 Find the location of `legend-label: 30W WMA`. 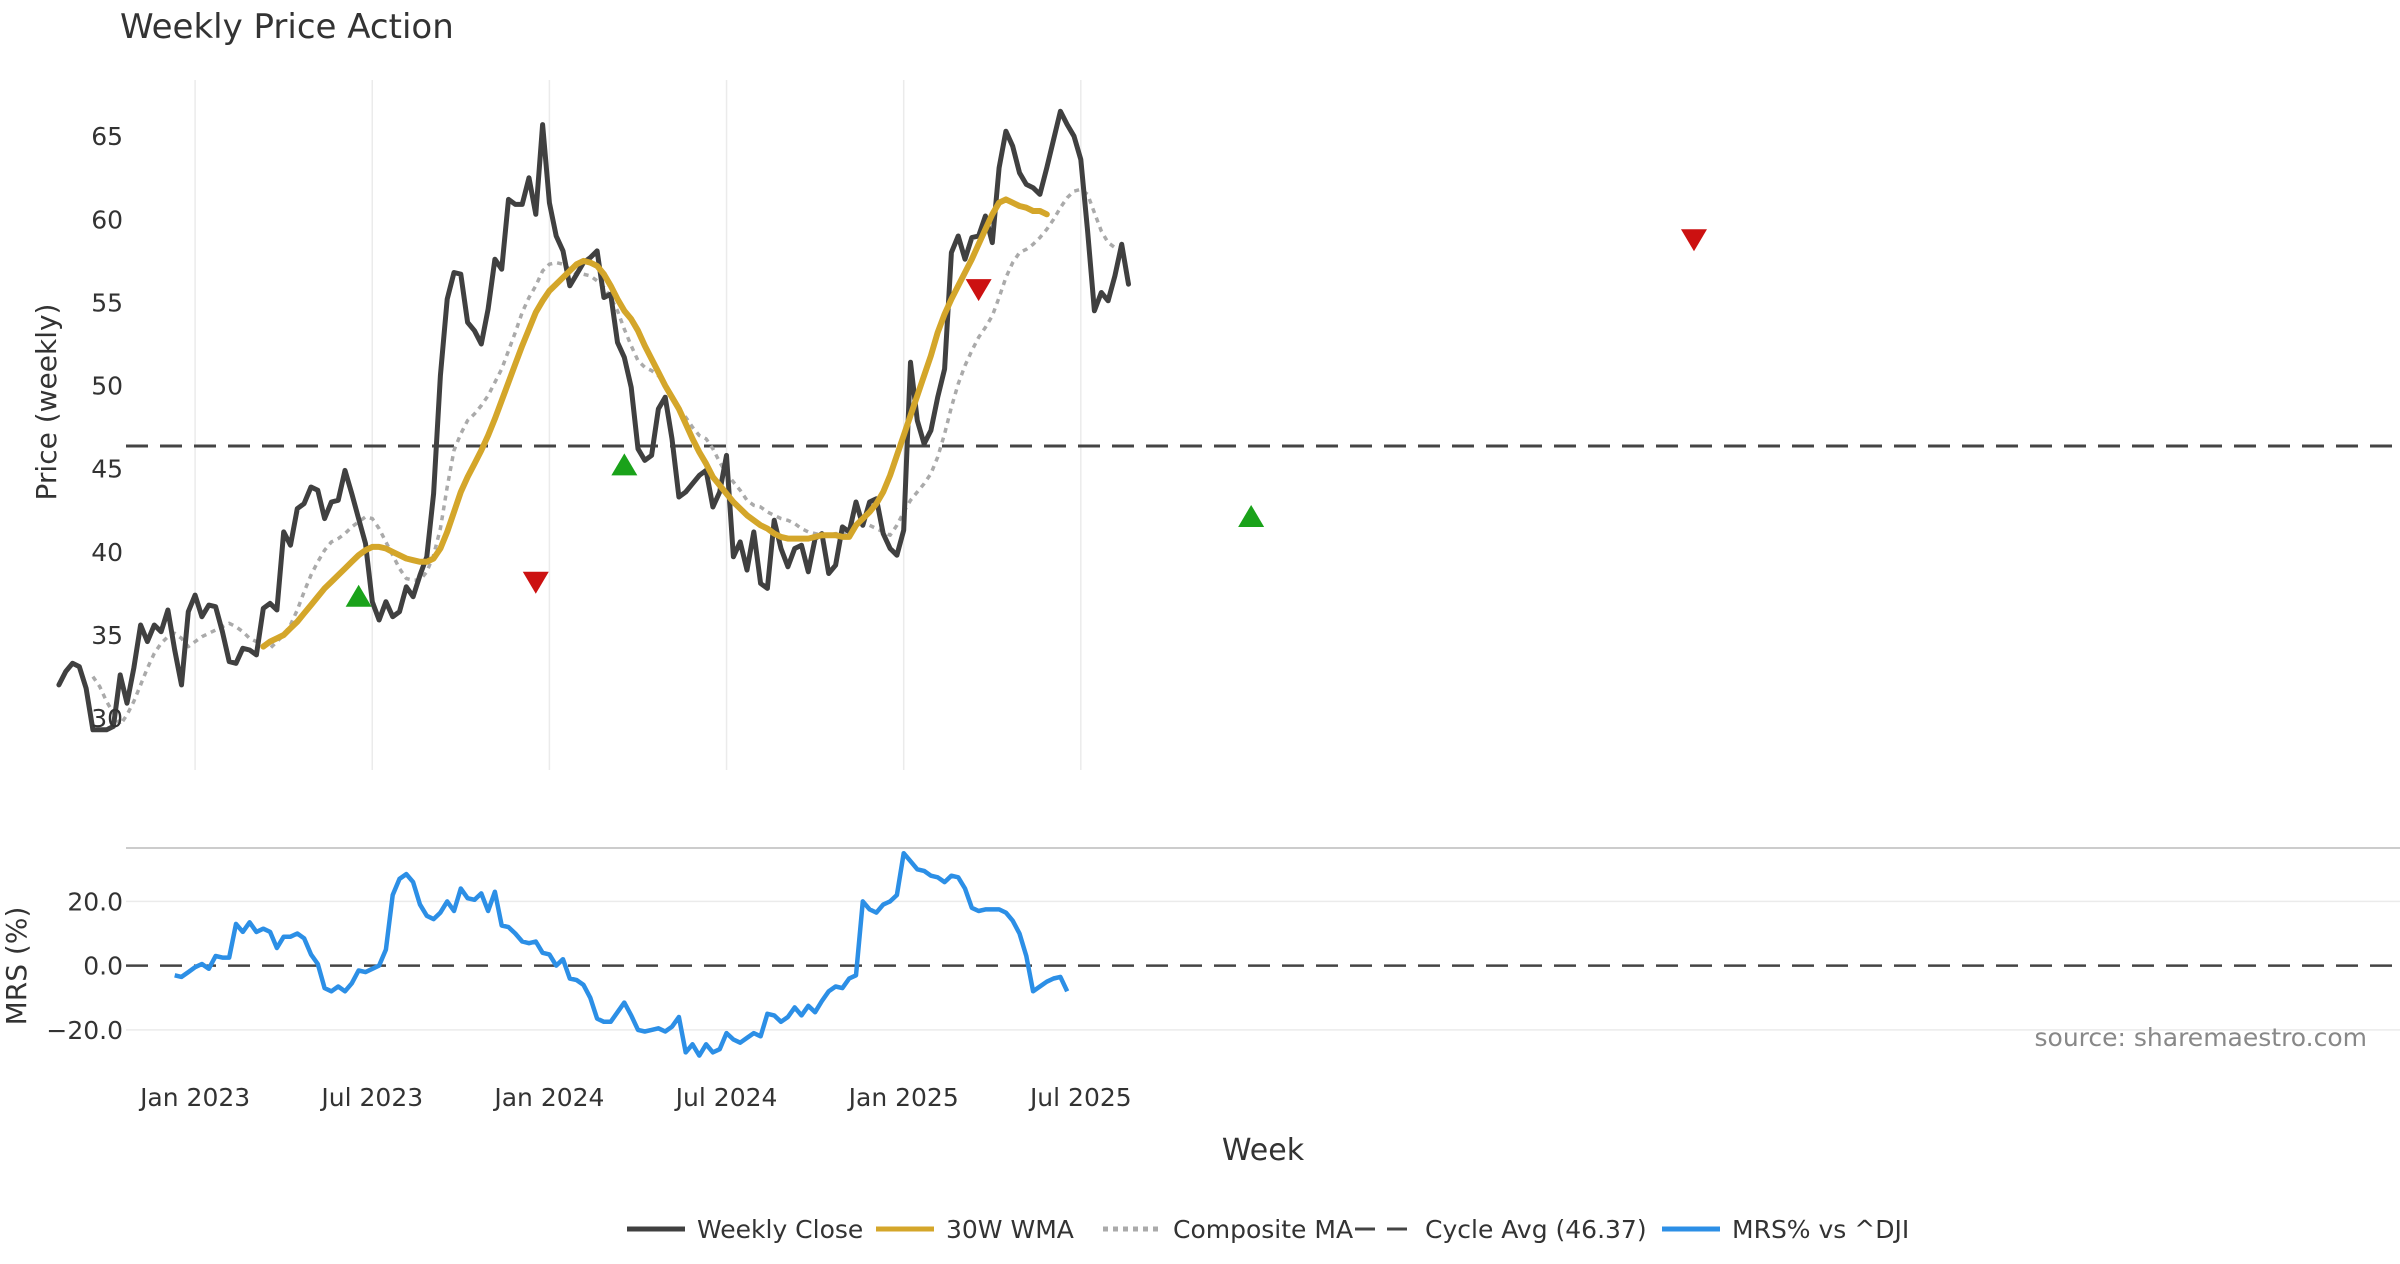

legend-label: 30W WMA is located at coordinates (1010, 1229).